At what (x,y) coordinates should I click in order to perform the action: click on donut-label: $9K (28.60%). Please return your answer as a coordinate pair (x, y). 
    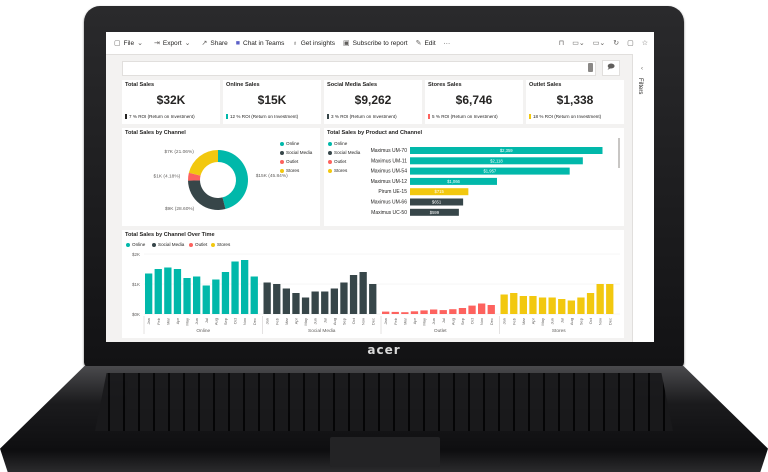
    Looking at the image, I should click on (180, 209).